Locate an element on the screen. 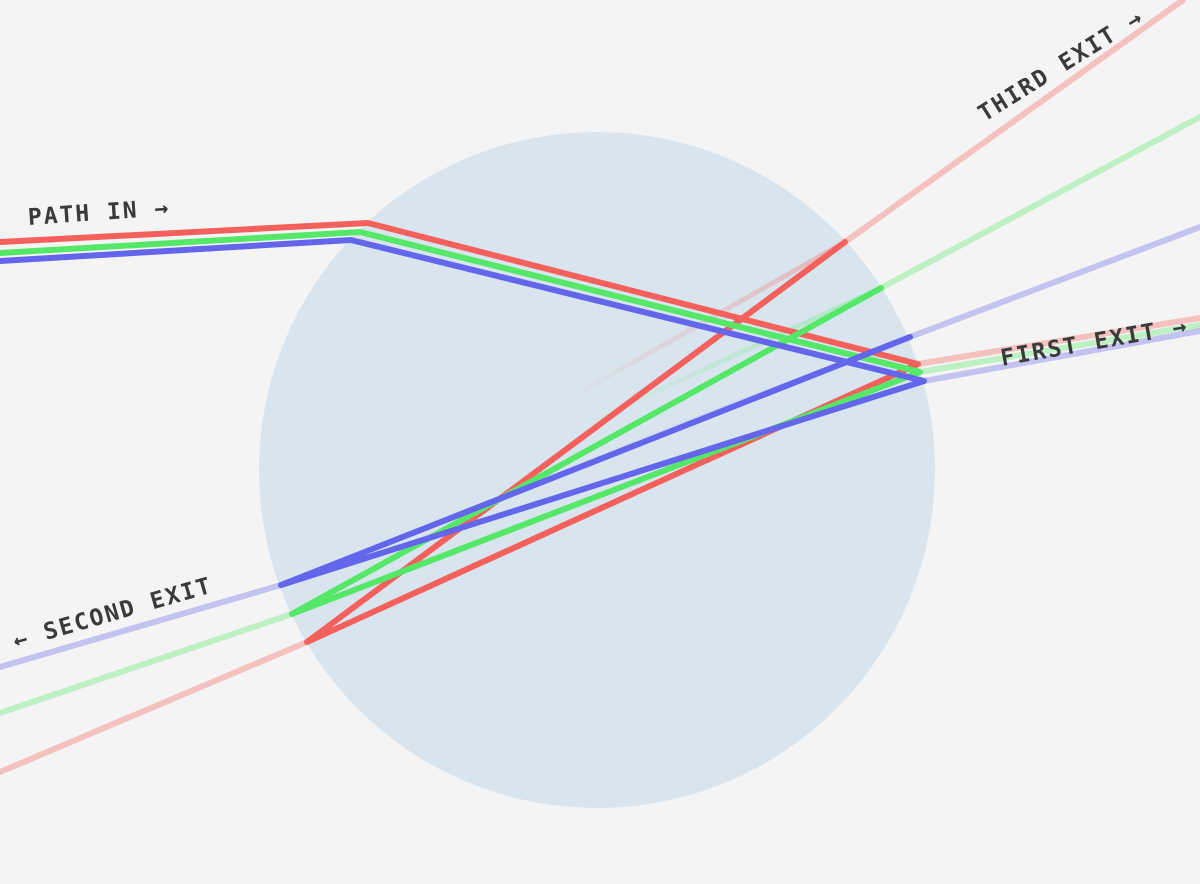  second-exit-ray-green is located at coordinates (147, 663).